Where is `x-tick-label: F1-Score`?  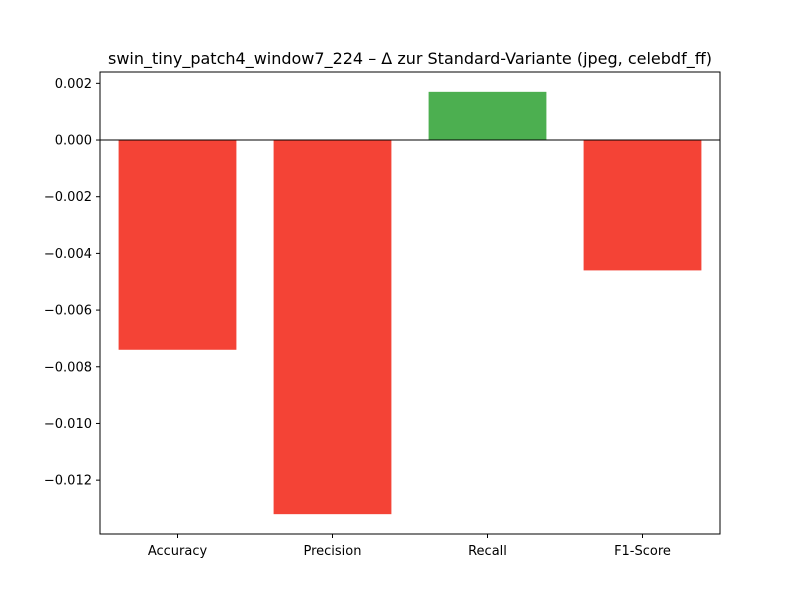
x-tick-label: F1-Score is located at coordinates (642, 551).